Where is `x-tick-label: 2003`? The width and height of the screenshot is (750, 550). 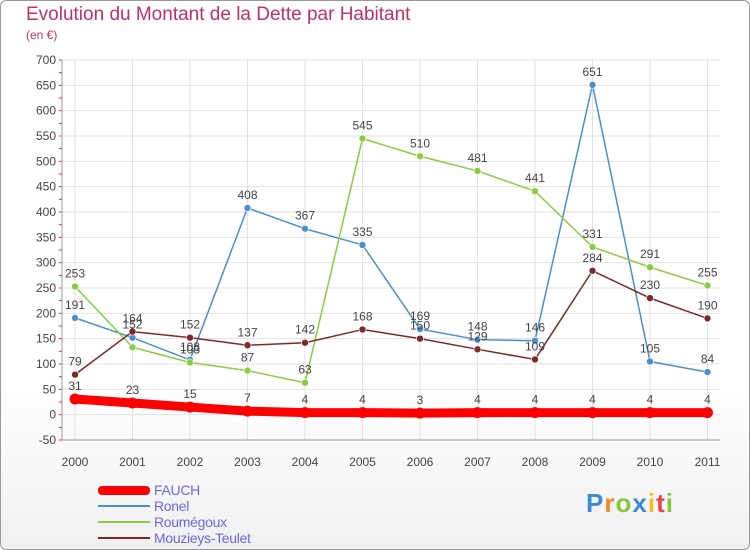 x-tick-label: 2003 is located at coordinates (247, 462).